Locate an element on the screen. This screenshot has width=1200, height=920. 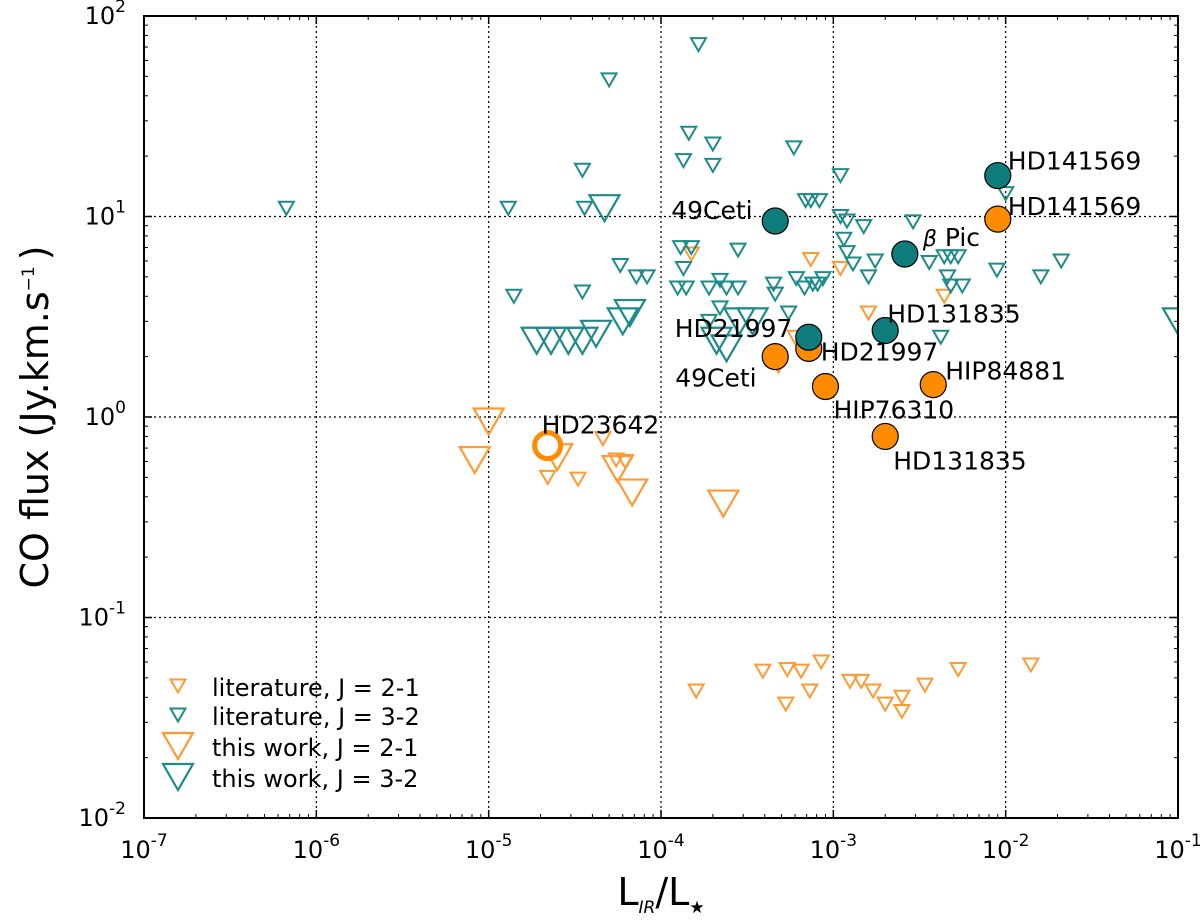
point-label: HD23642 is located at coordinates (601, 425).